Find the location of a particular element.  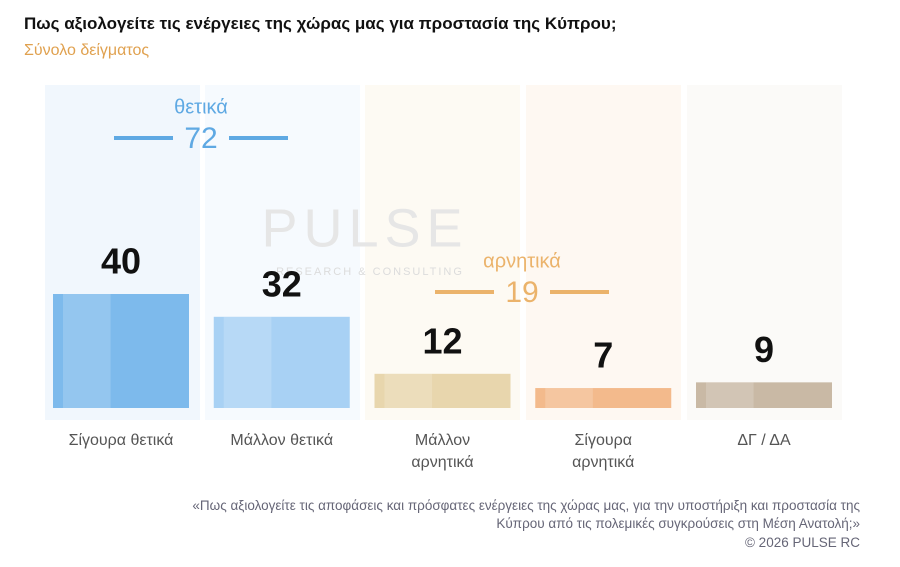

value-label: 9 is located at coordinates (764, 349).